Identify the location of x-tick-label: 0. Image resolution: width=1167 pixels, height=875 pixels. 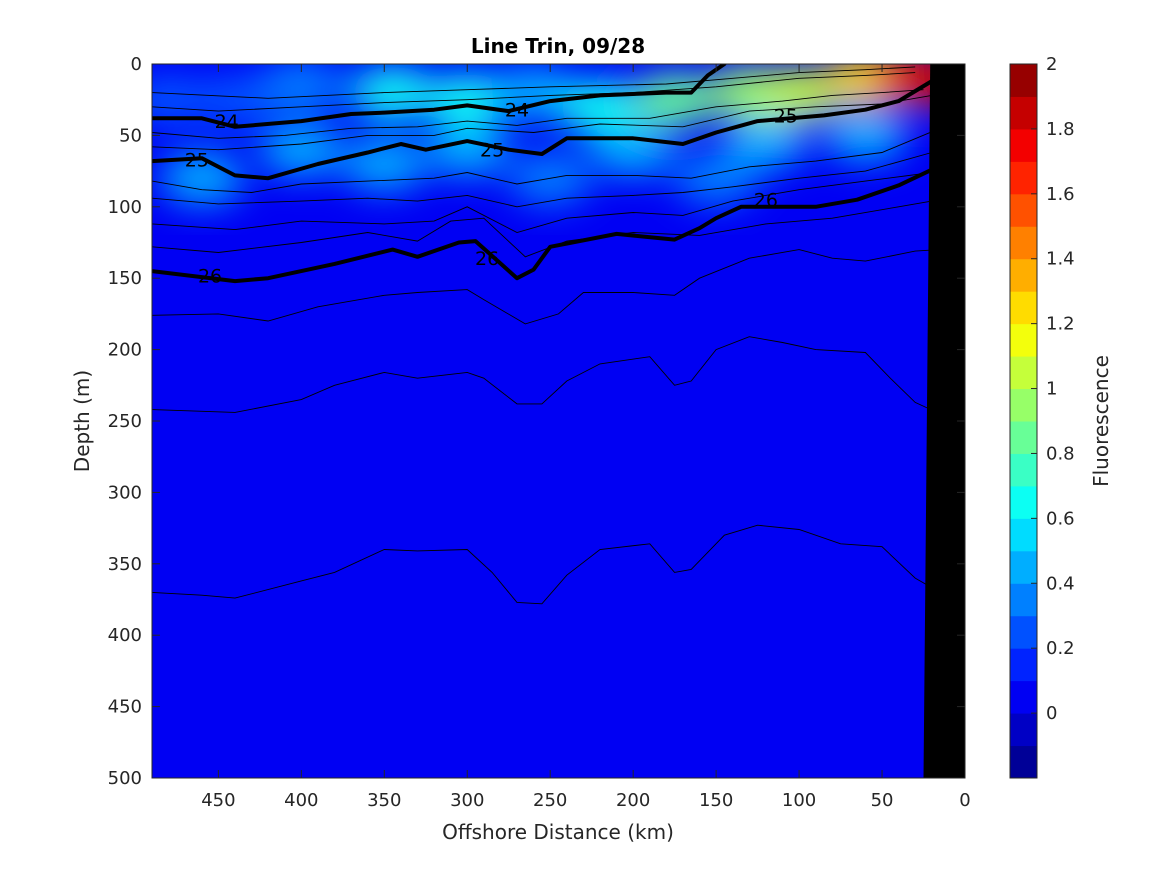
(964, 800).